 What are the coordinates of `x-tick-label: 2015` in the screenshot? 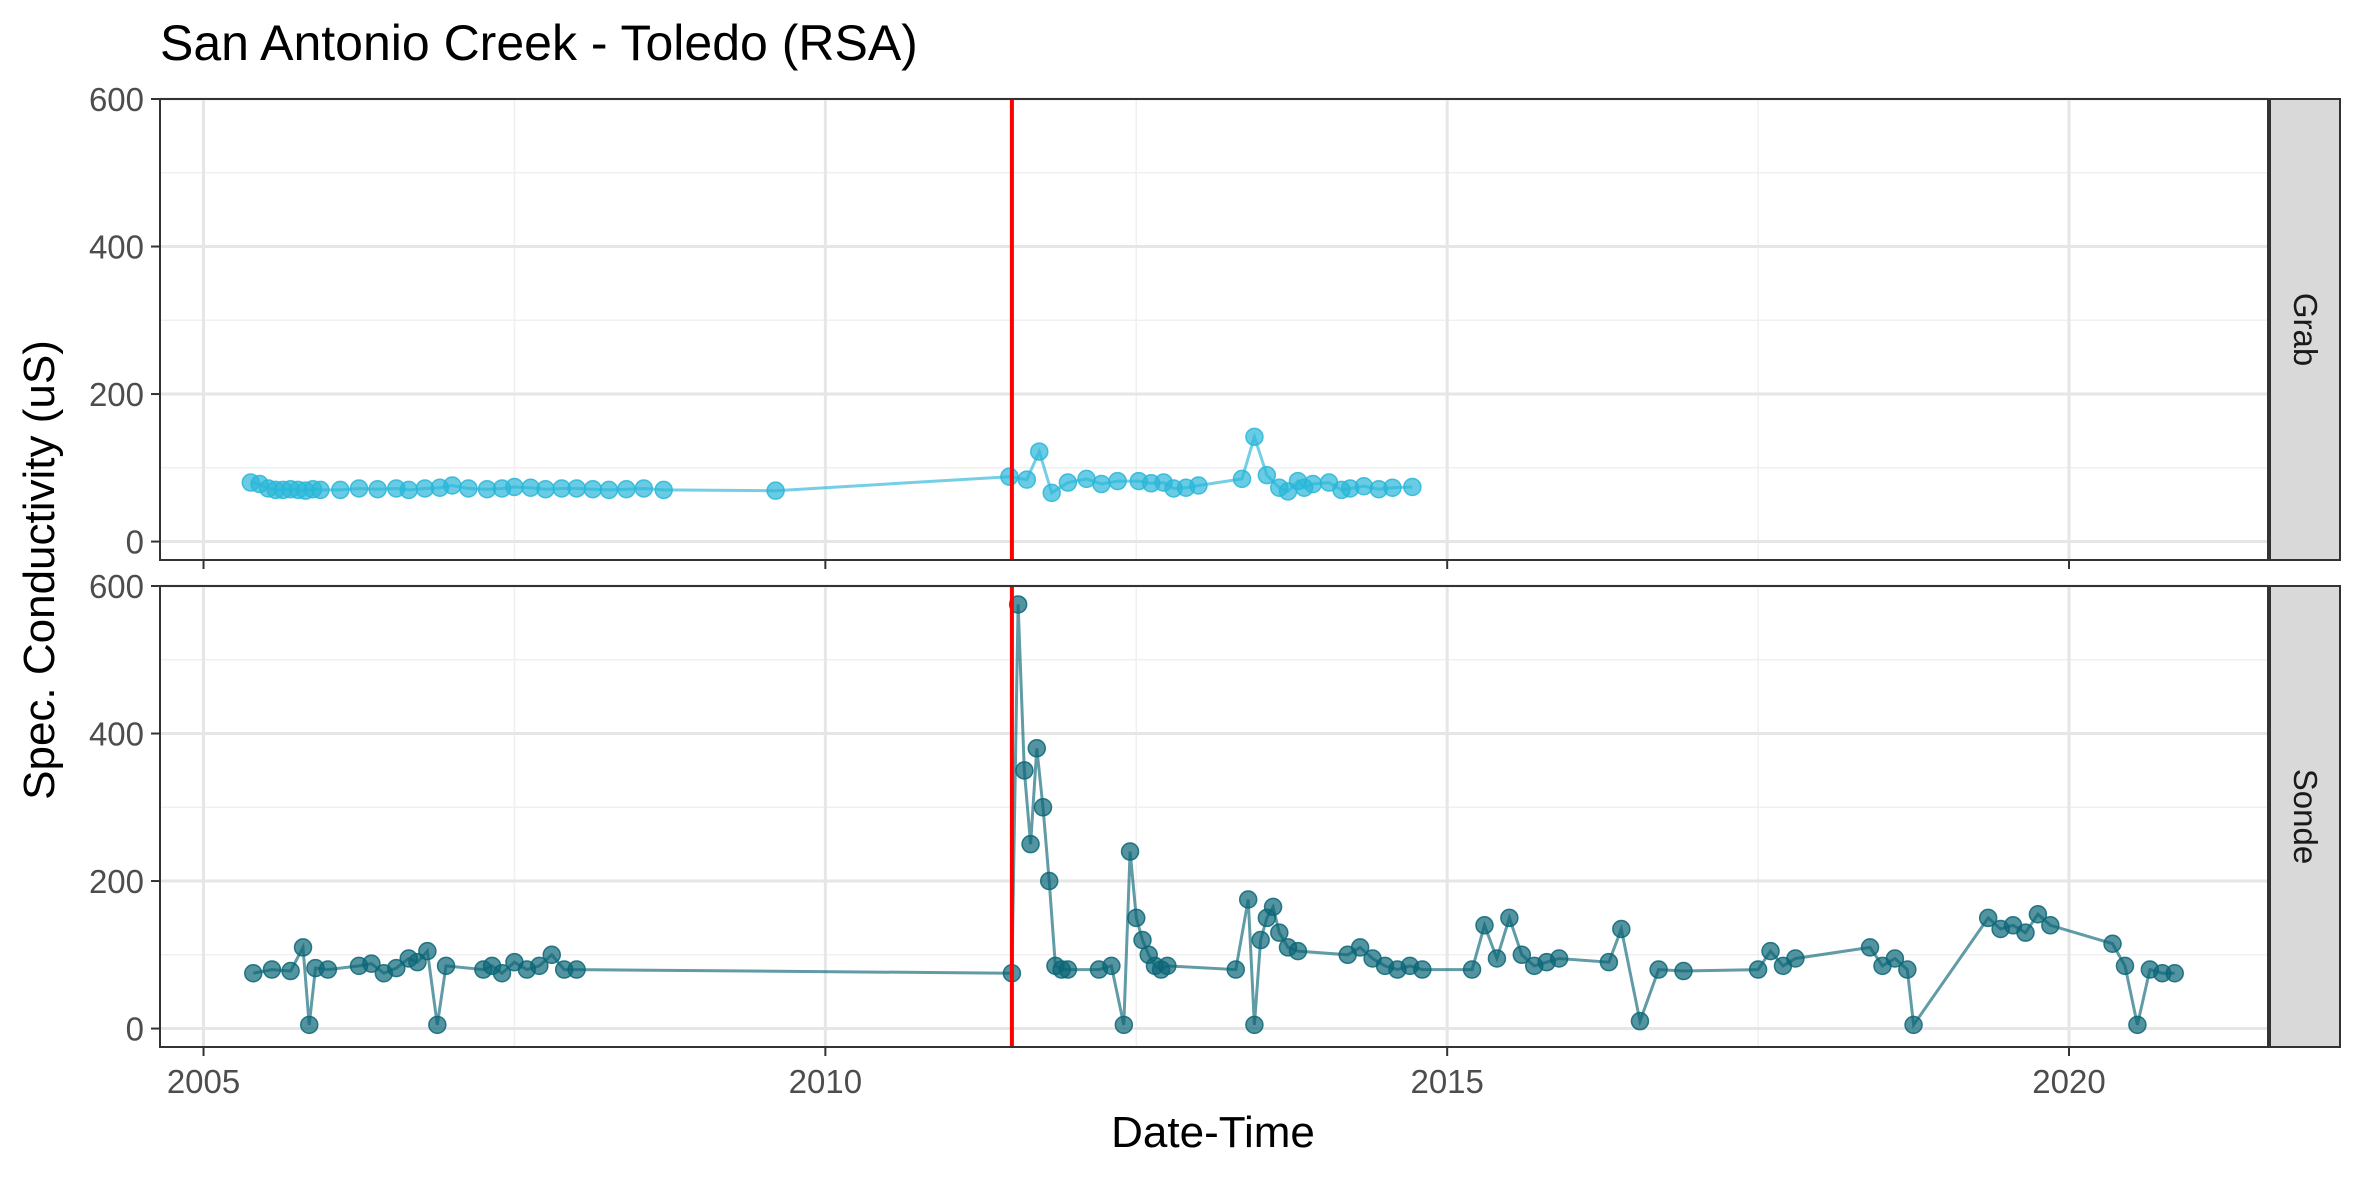 It's located at (1446, 1081).